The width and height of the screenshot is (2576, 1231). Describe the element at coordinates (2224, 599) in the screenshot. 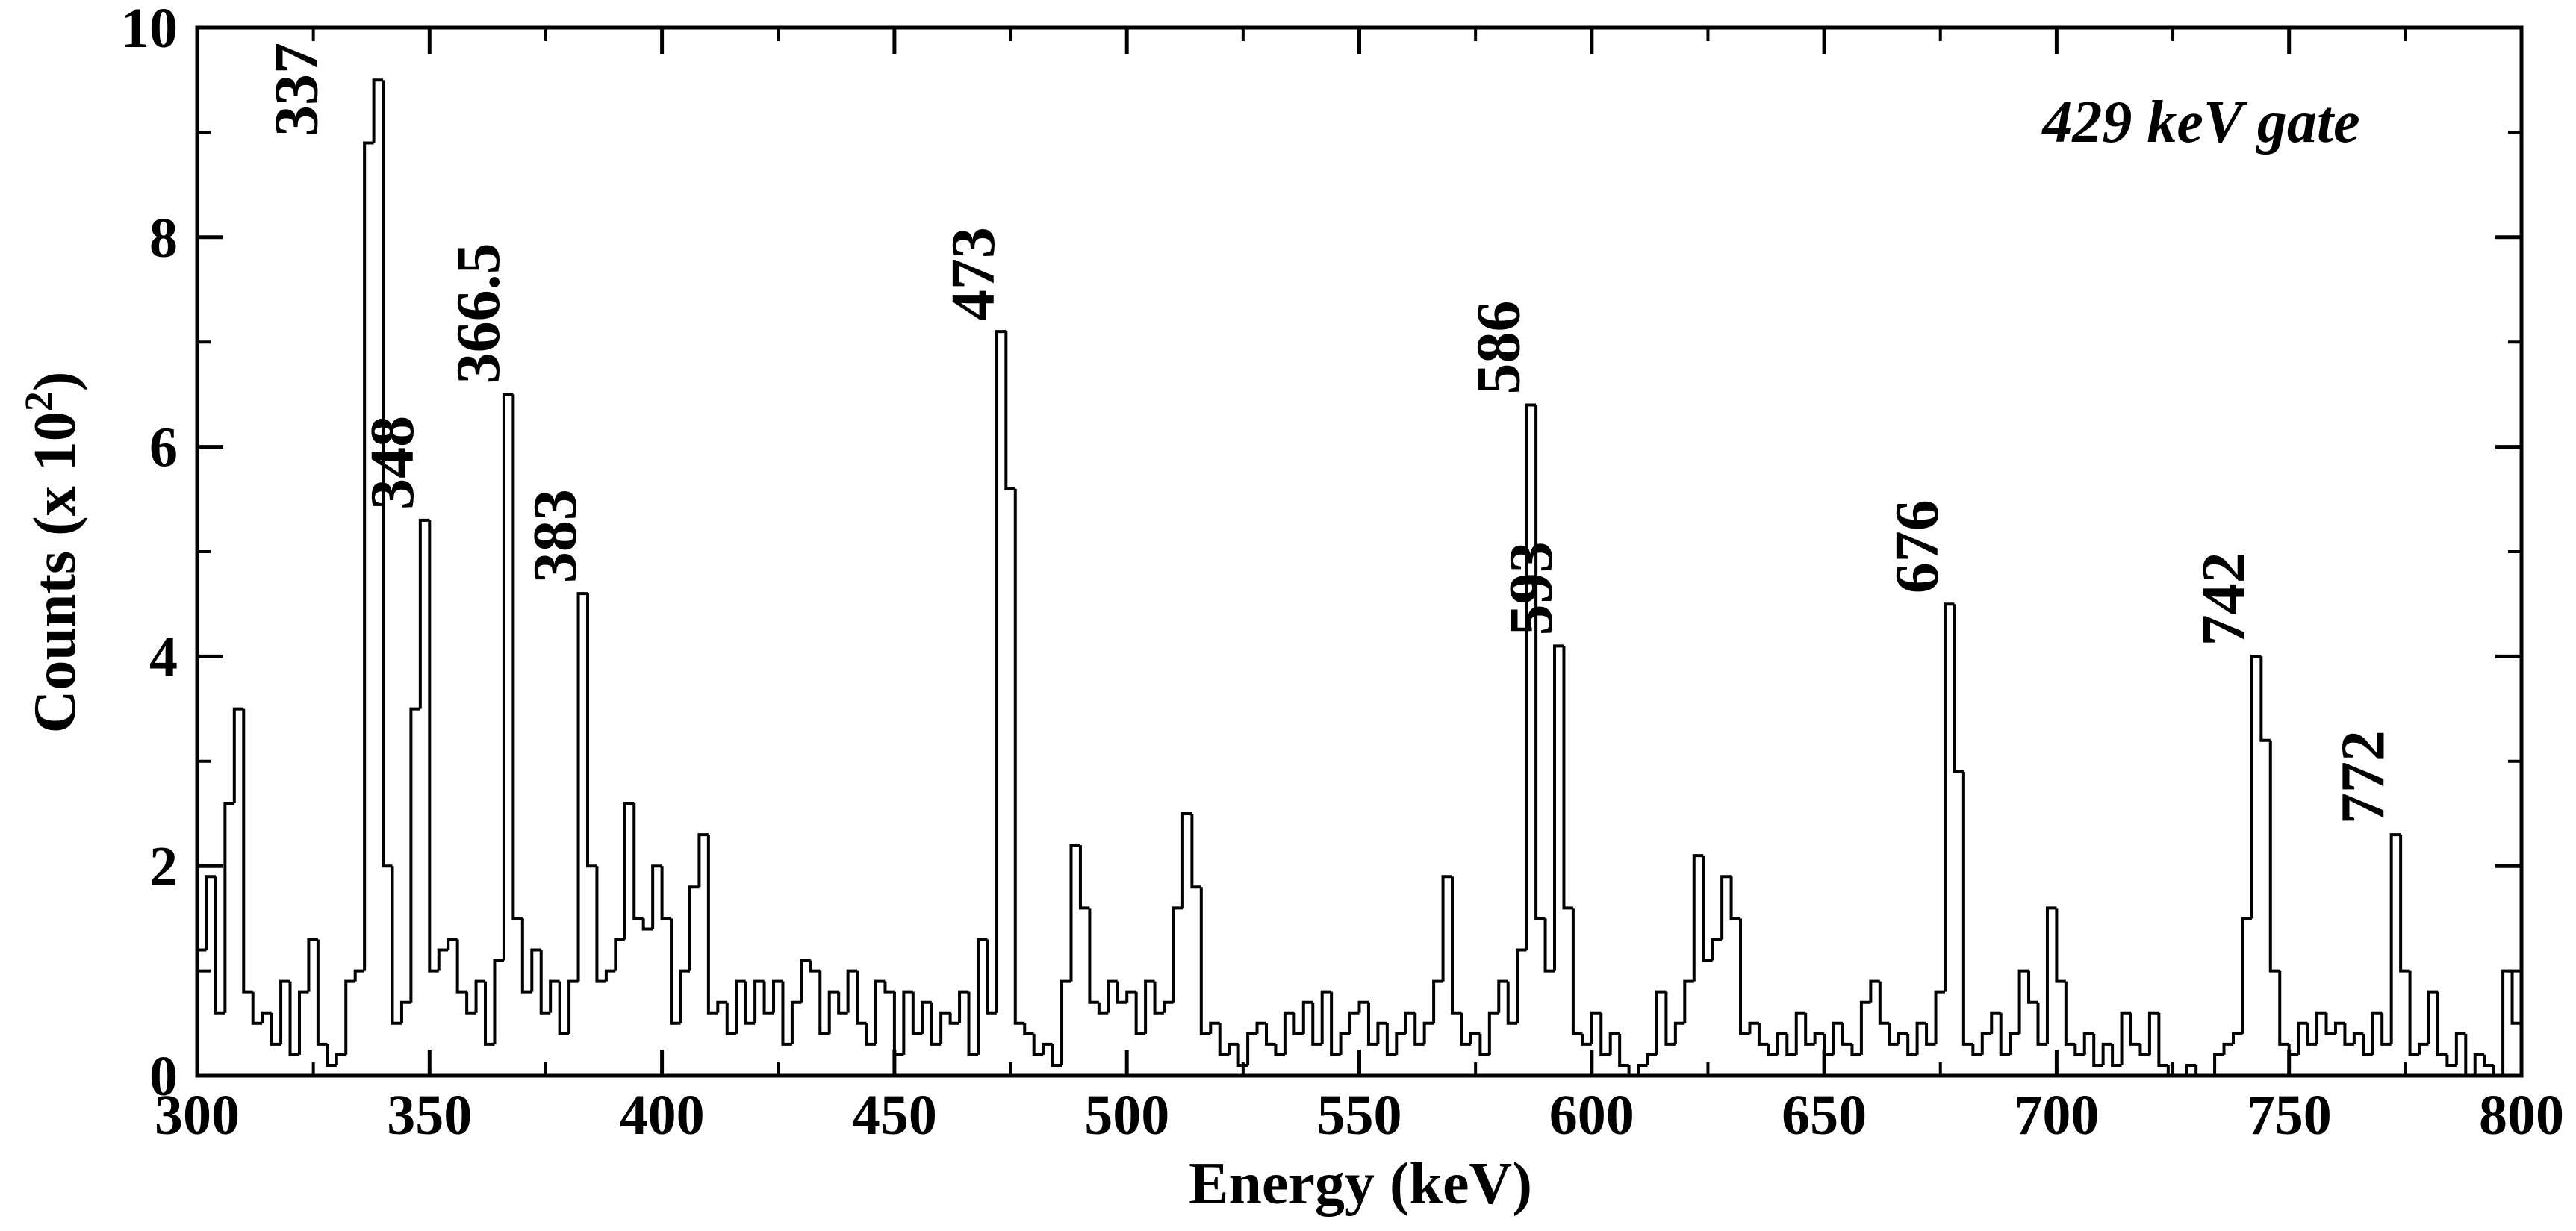

I see `peak-label: 742` at that location.